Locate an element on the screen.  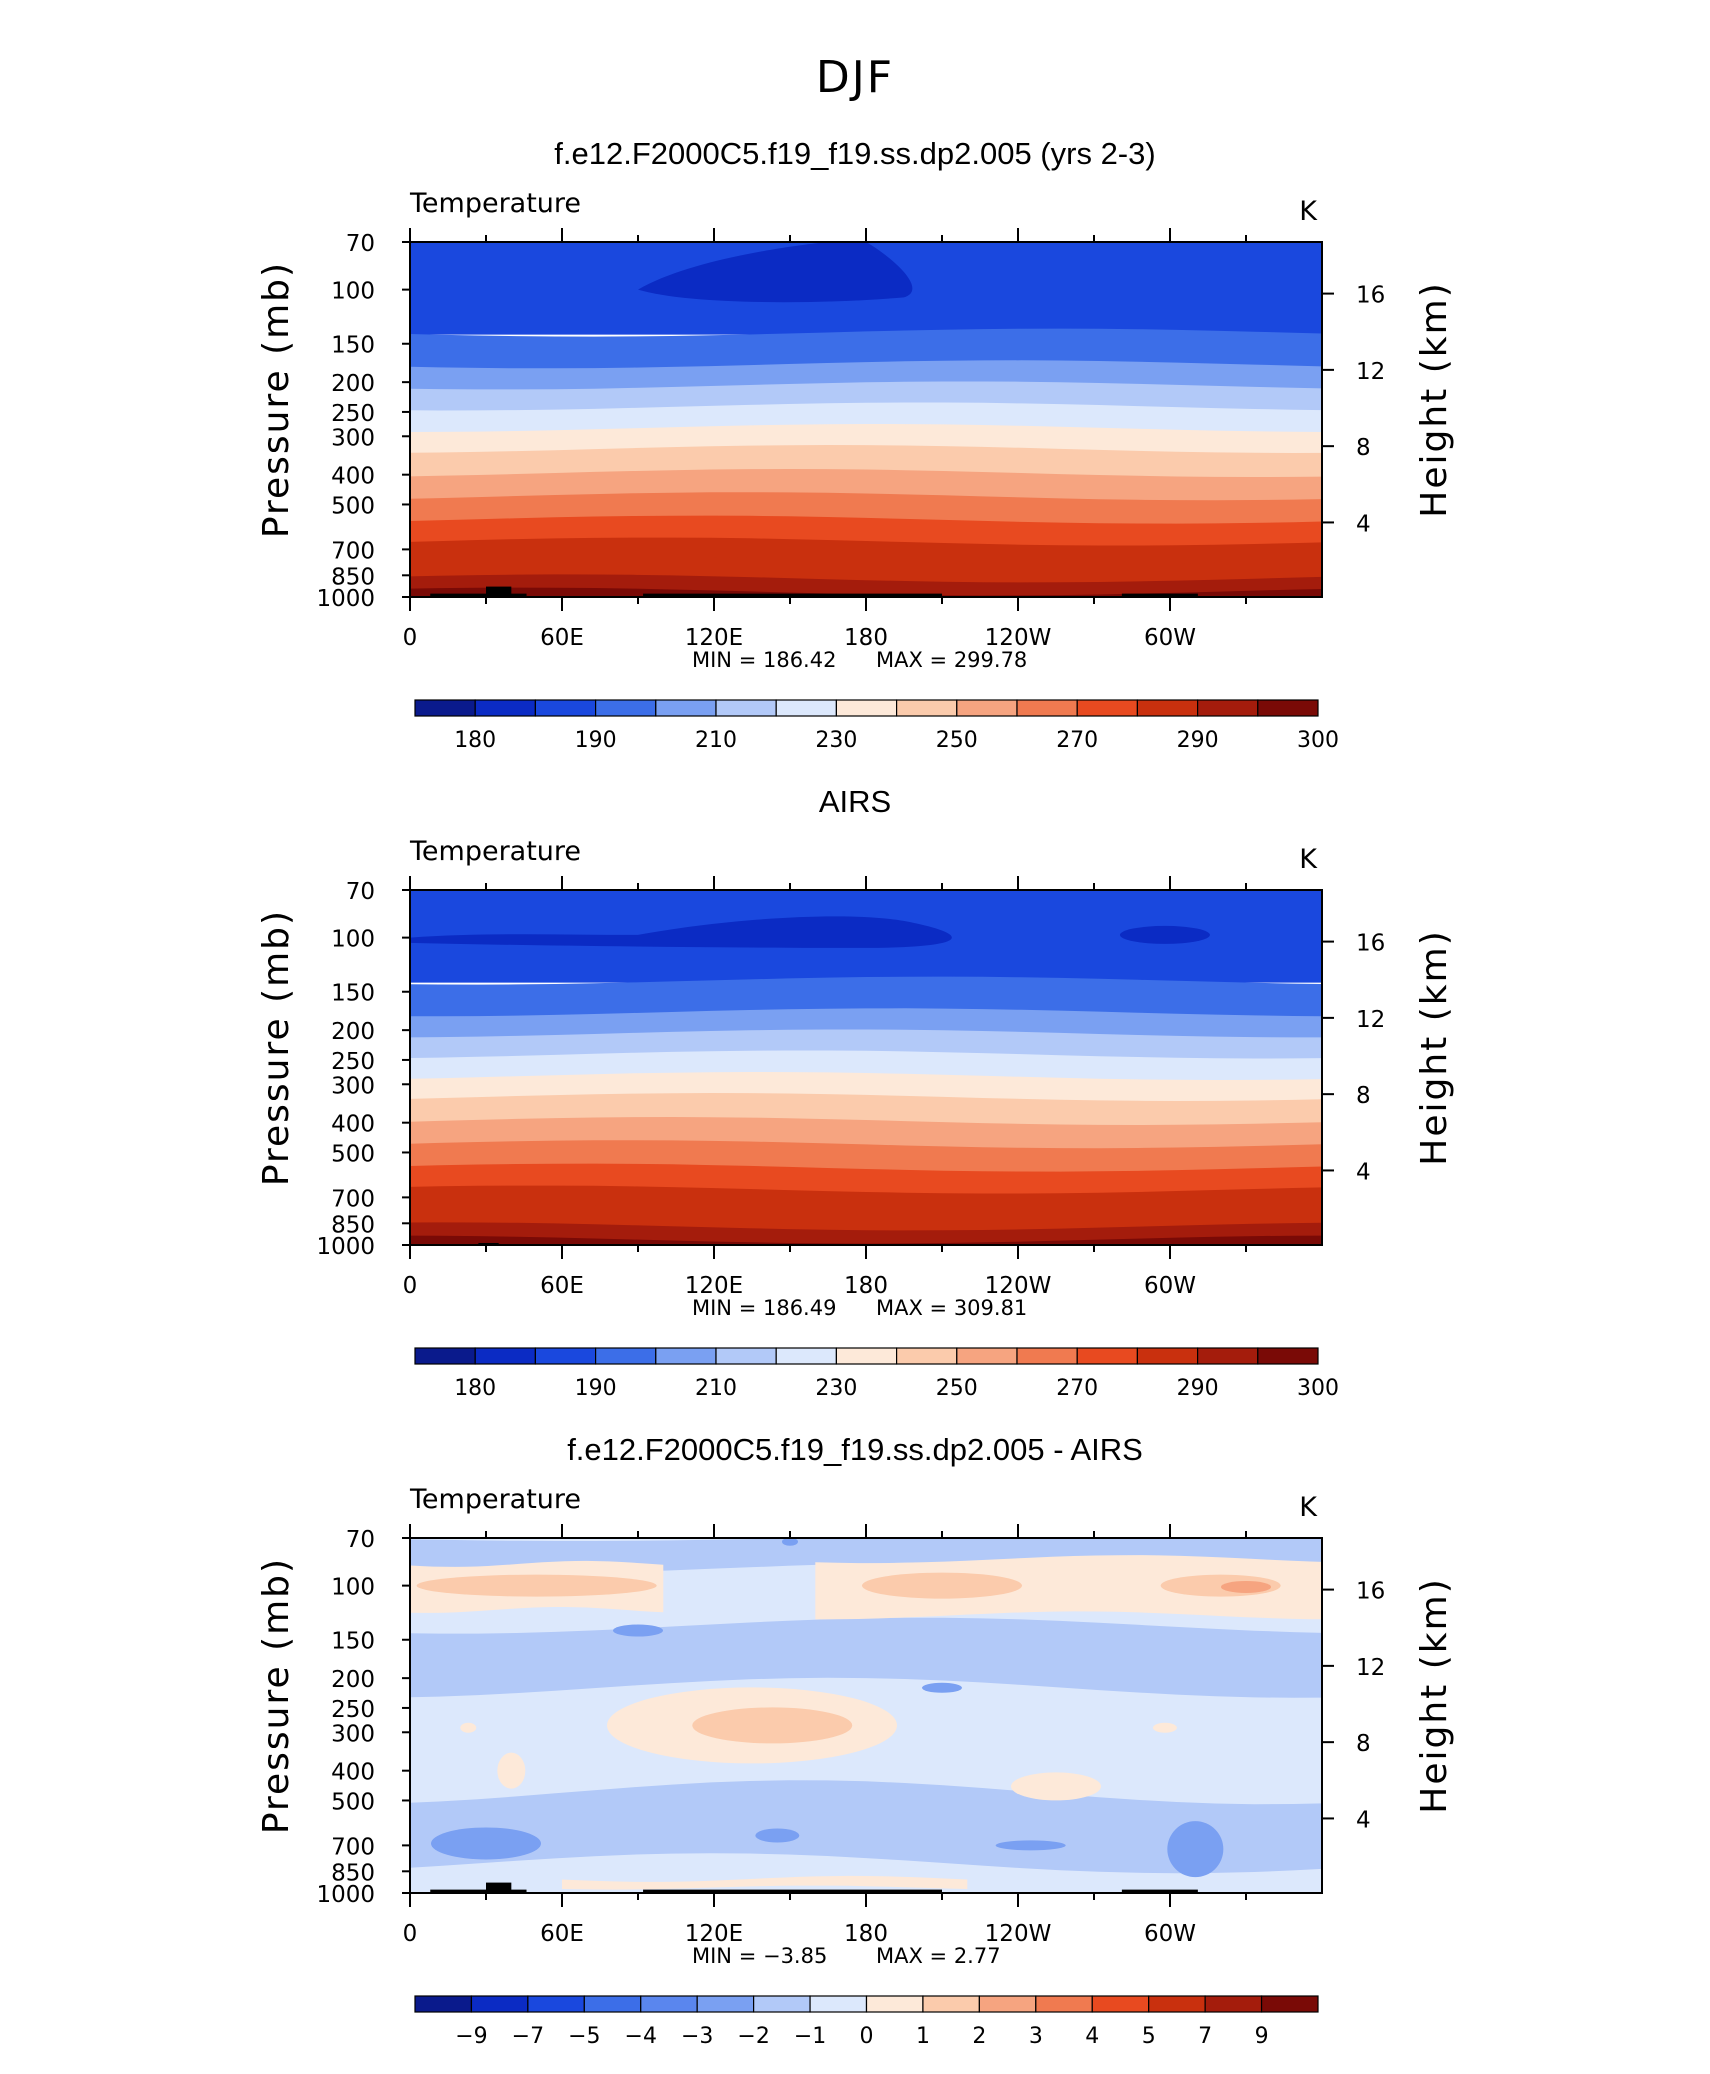
colorbar-label: 4 is located at coordinates (1092, 2036).